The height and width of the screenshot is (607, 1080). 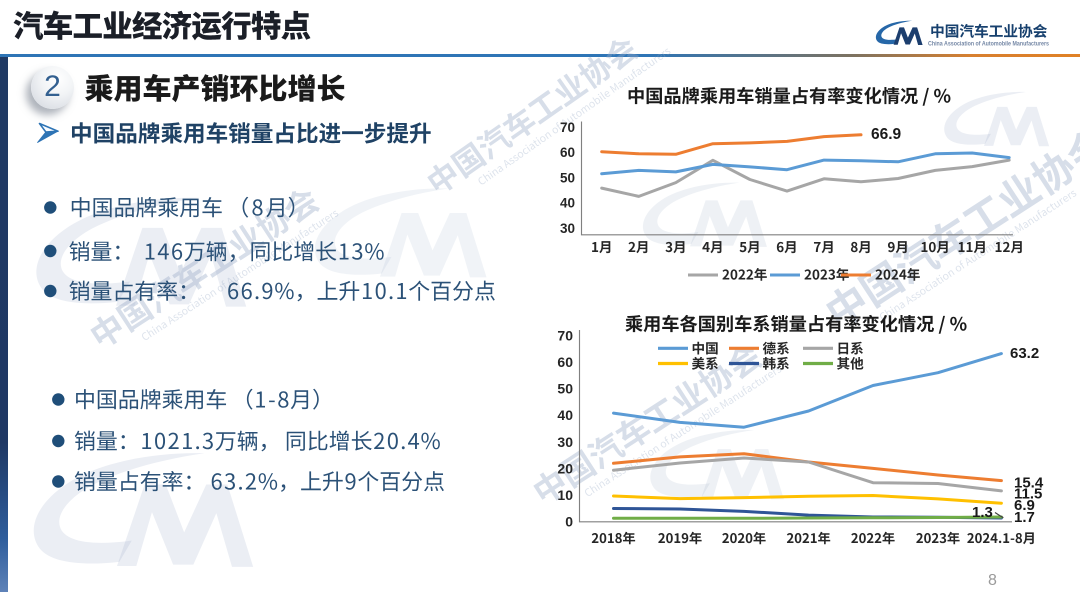 I want to click on svg-text: 6.9, so click(x=1024, y=505).